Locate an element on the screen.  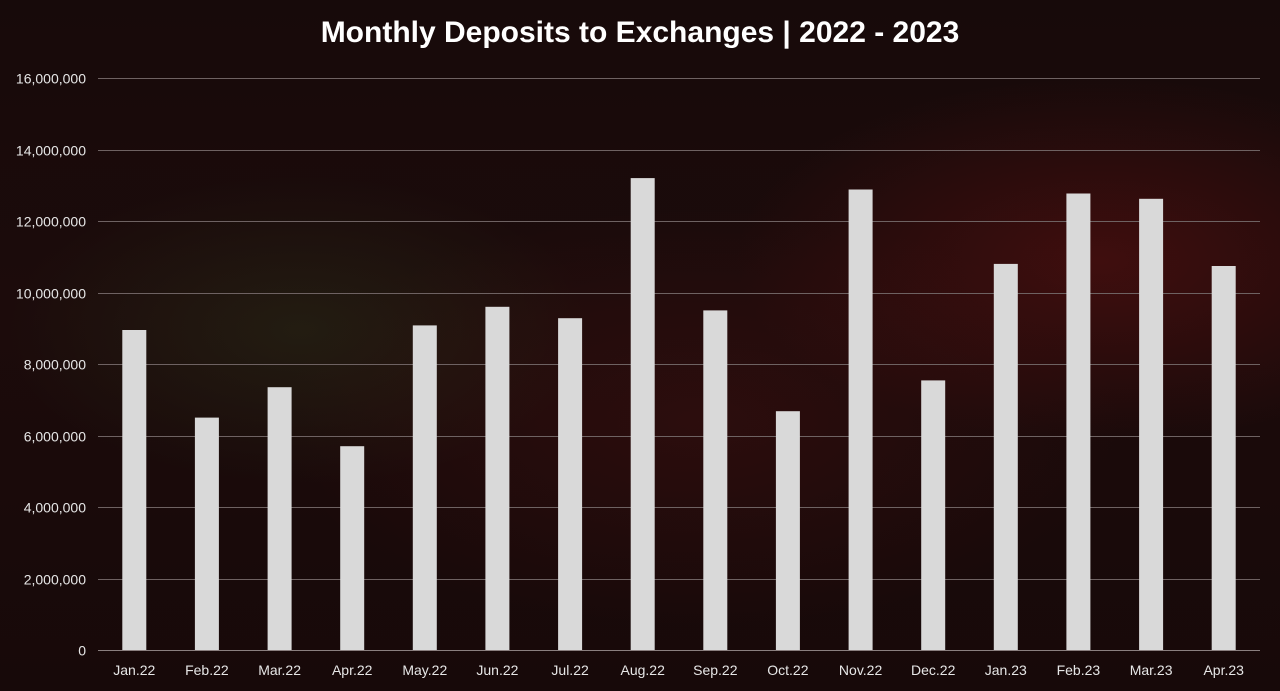
x-tick-label: Sep.22 is located at coordinates (715, 670).